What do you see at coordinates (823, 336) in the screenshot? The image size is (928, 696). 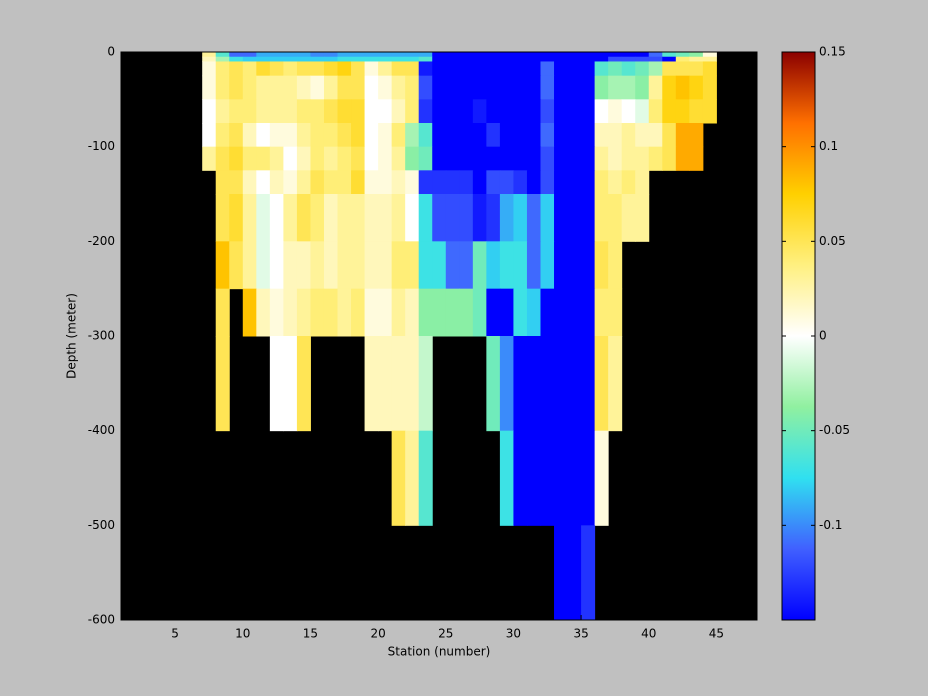 I see `colorbar-tick-label: 0` at bounding box center [823, 336].